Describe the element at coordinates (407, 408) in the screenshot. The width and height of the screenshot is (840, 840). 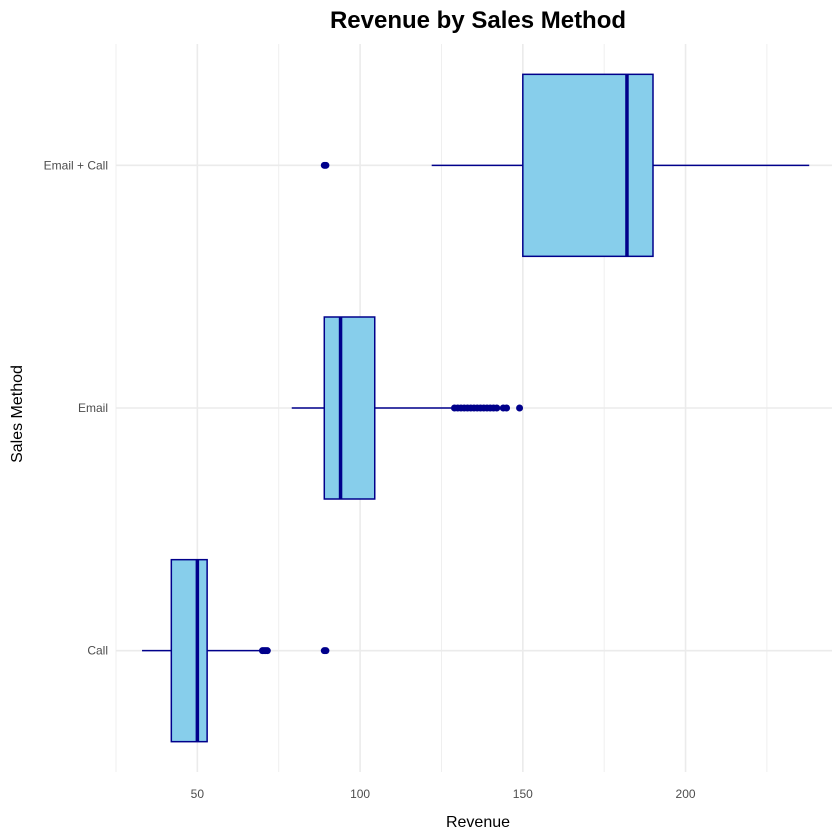
I see `box-email` at that location.